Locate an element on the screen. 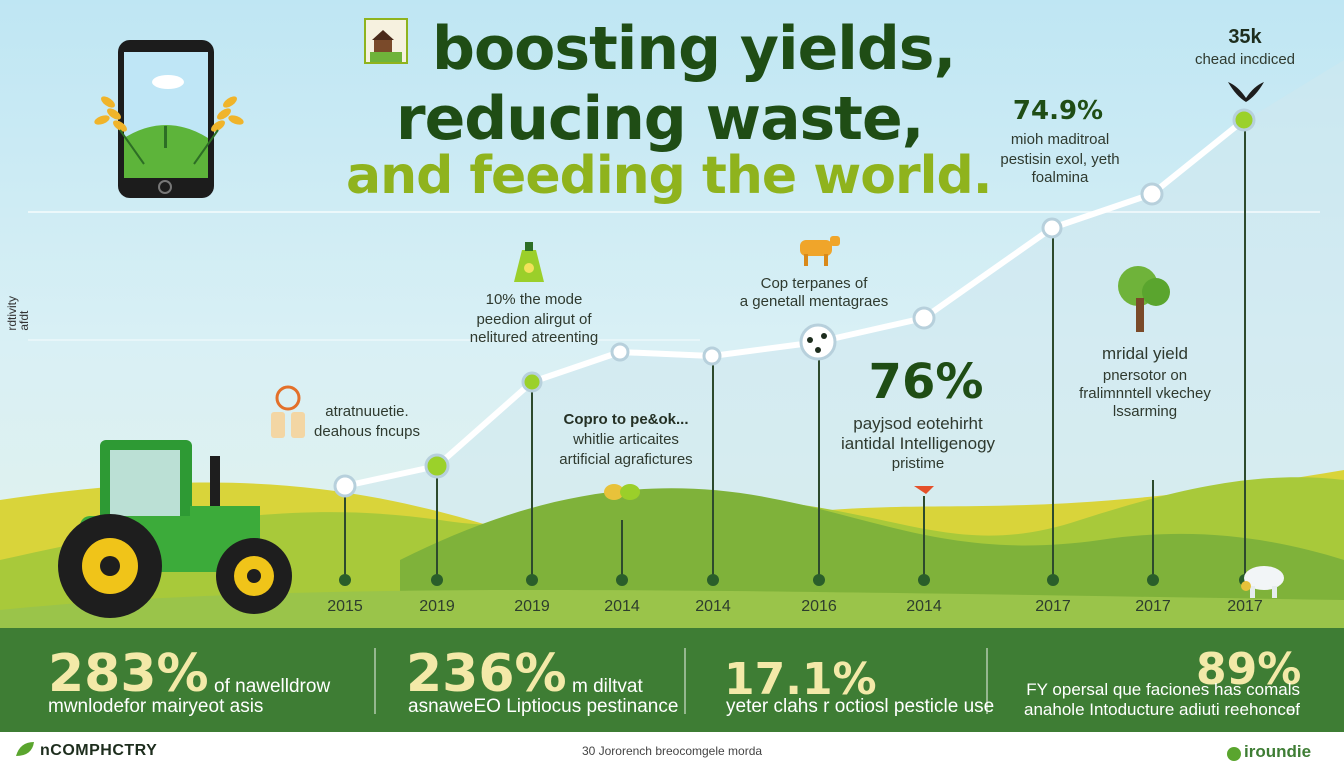  fertilizer-bottle-icon is located at coordinates (529, 262).